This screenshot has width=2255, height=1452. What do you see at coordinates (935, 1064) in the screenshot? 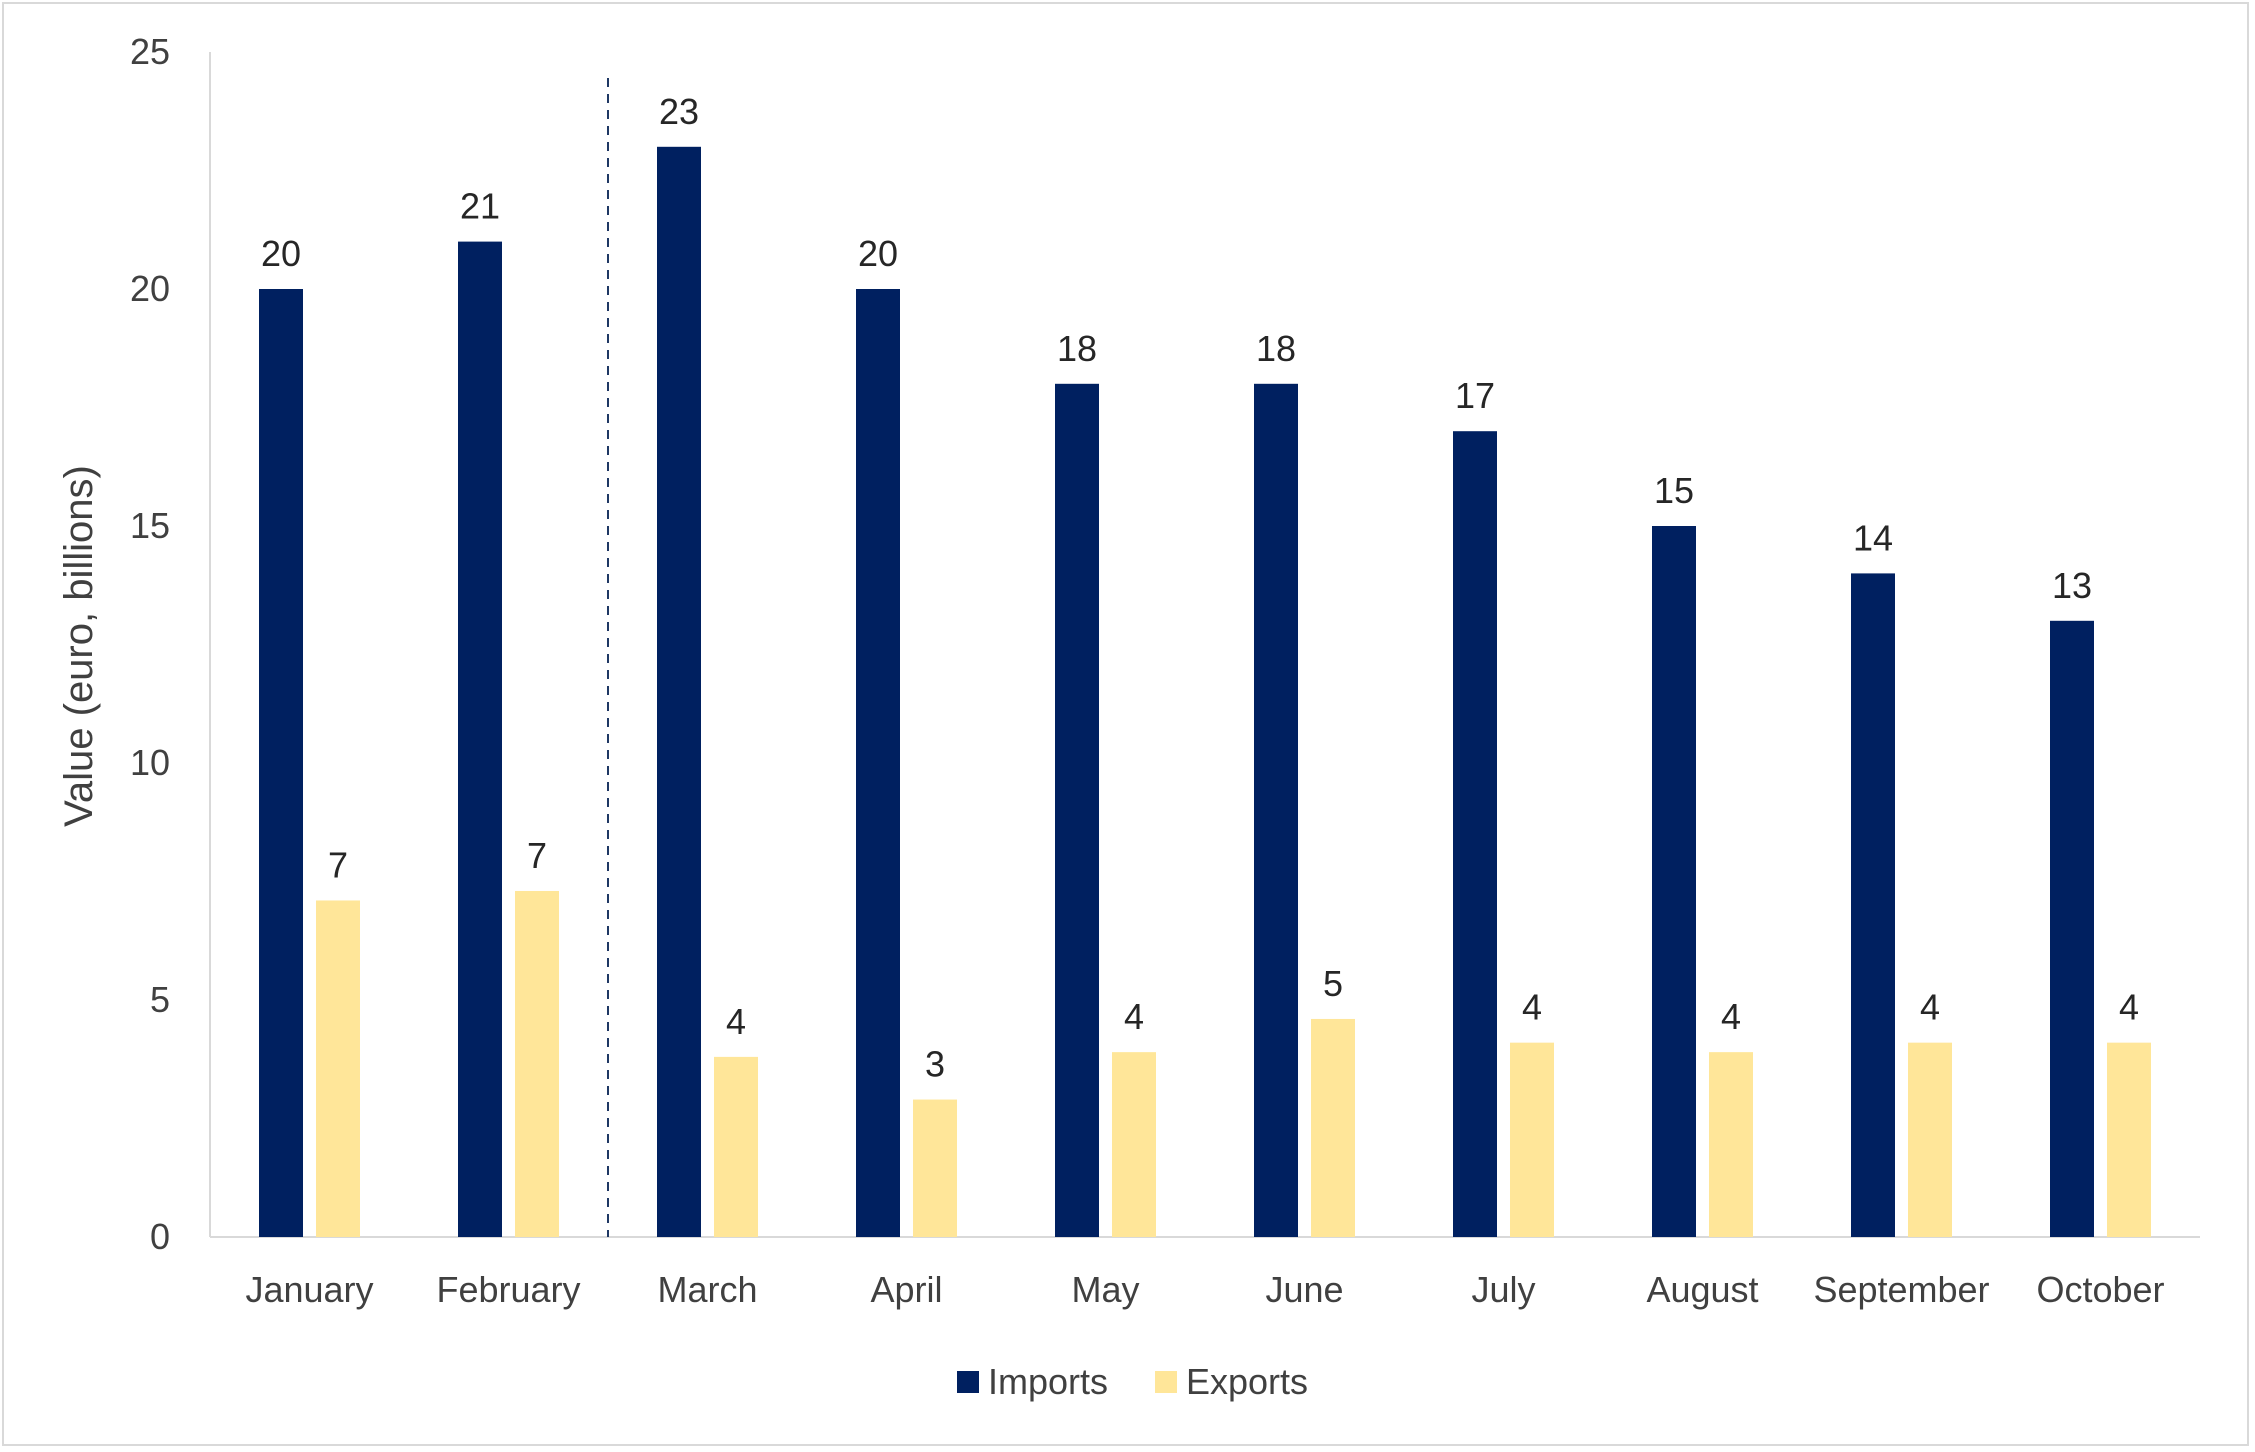
I see `exports-data-label: 3` at bounding box center [935, 1064].